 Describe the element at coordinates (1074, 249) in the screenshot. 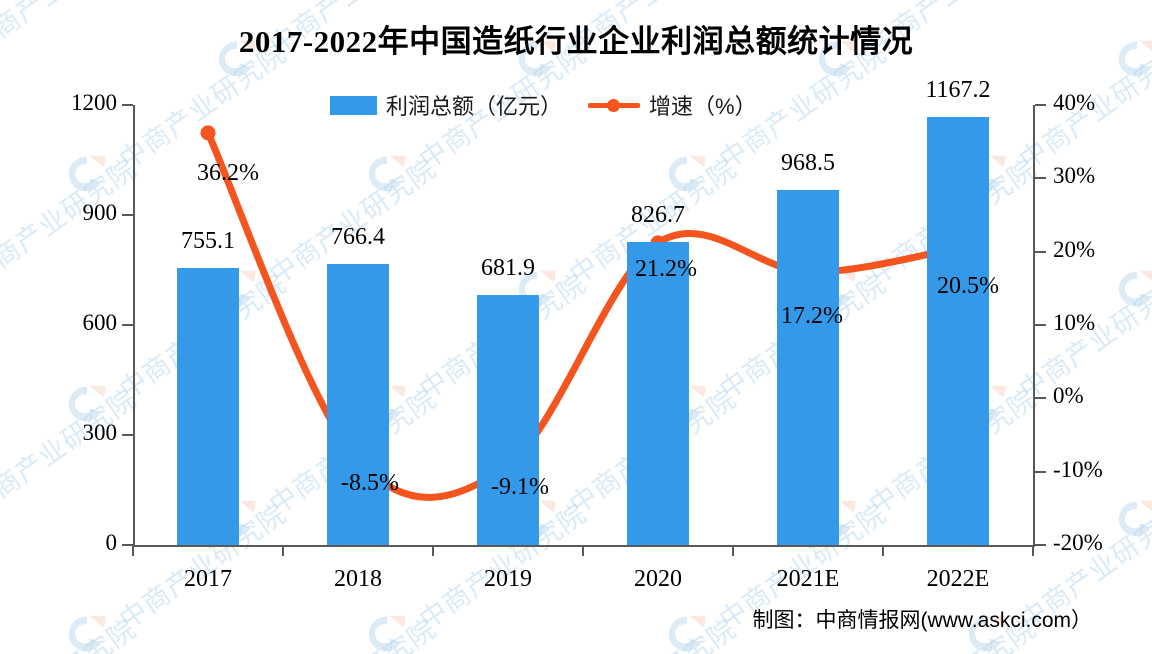

I see `y-axis-right-tick-label: 20%` at that location.